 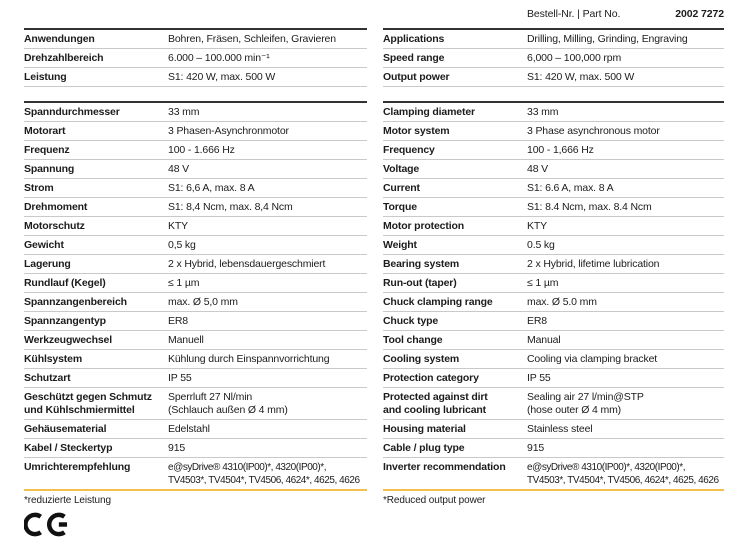 What do you see at coordinates (201, 150) in the screenshot?
I see `spec-value: 100 - 1.666 Hz` at bounding box center [201, 150].